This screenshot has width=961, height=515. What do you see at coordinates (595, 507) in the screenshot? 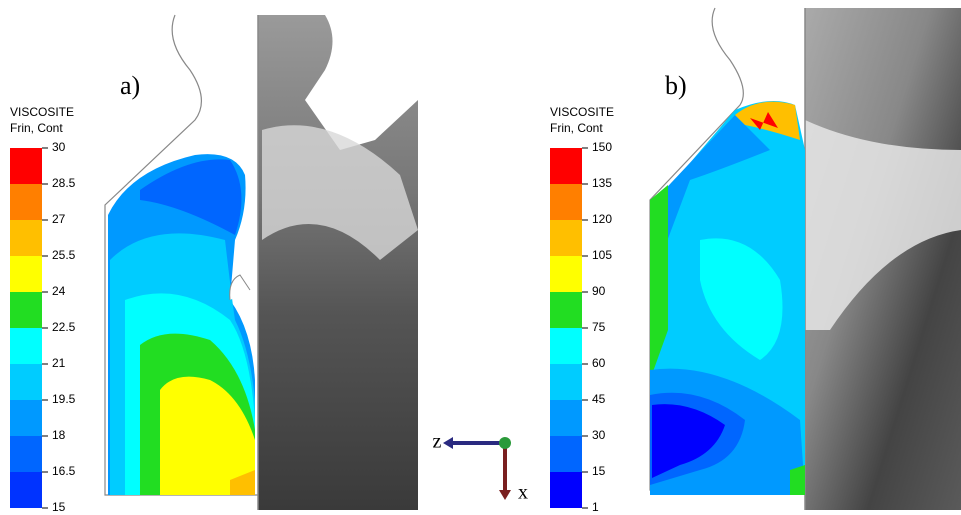
I see `tick-label: 1` at bounding box center [595, 507].